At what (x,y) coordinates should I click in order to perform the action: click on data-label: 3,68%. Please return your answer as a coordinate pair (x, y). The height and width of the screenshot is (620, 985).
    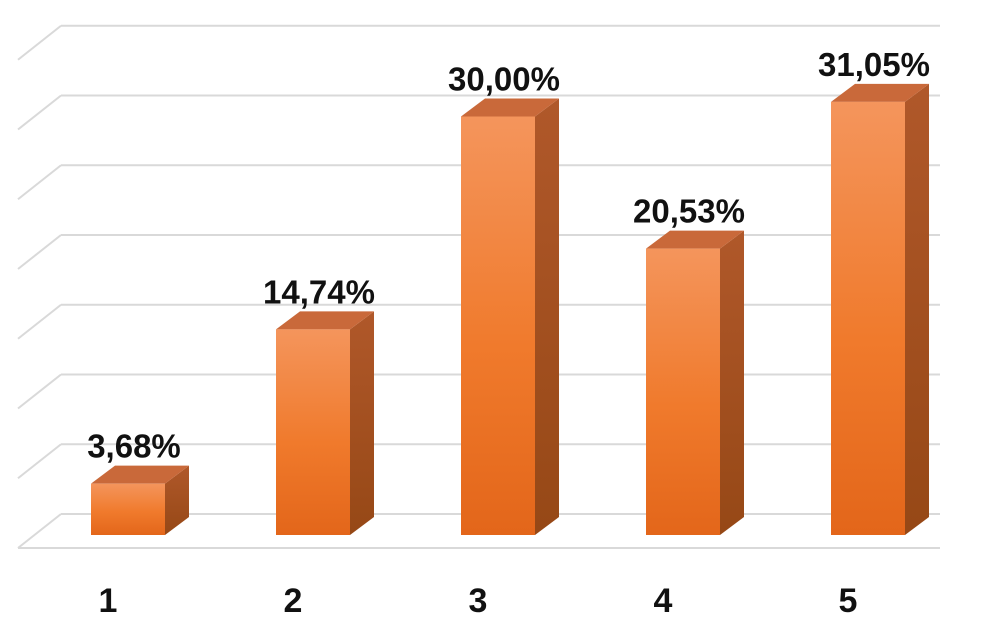
    Looking at the image, I should click on (134, 446).